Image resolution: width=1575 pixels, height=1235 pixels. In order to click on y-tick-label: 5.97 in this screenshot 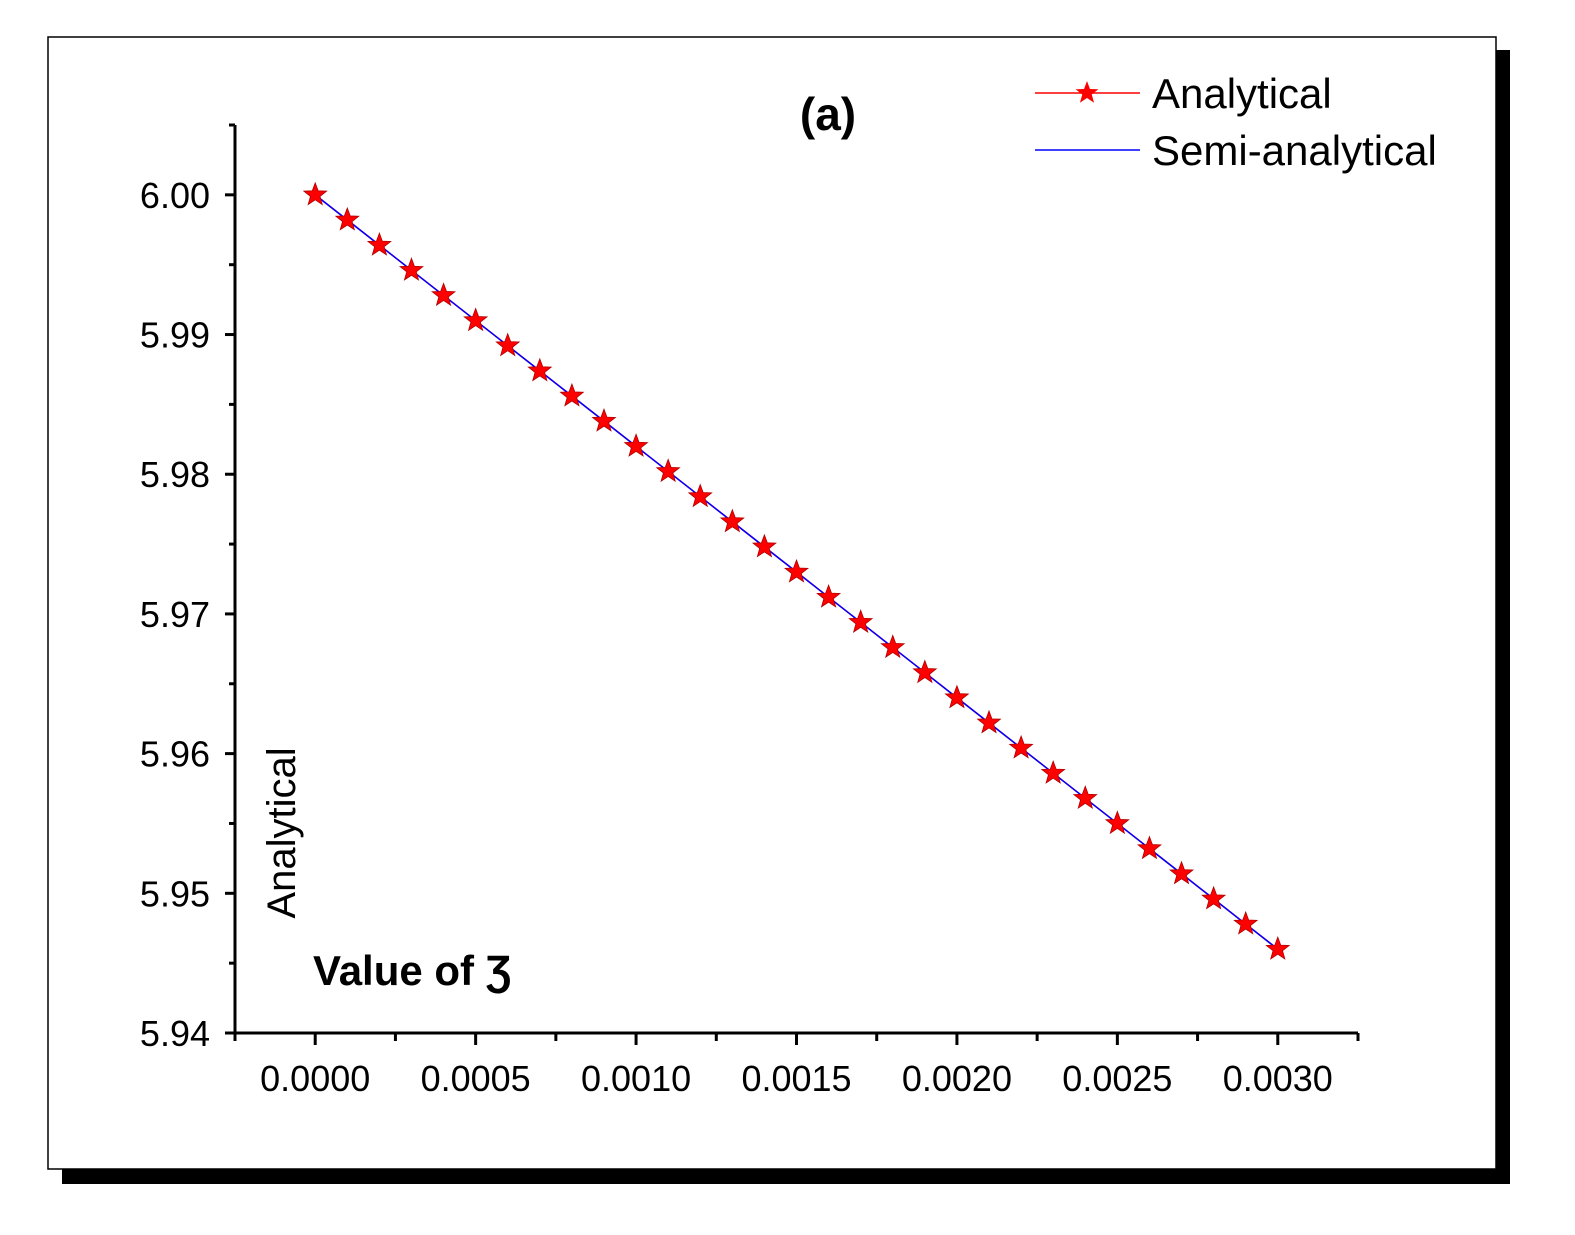, I will do `click(175, 614)`.